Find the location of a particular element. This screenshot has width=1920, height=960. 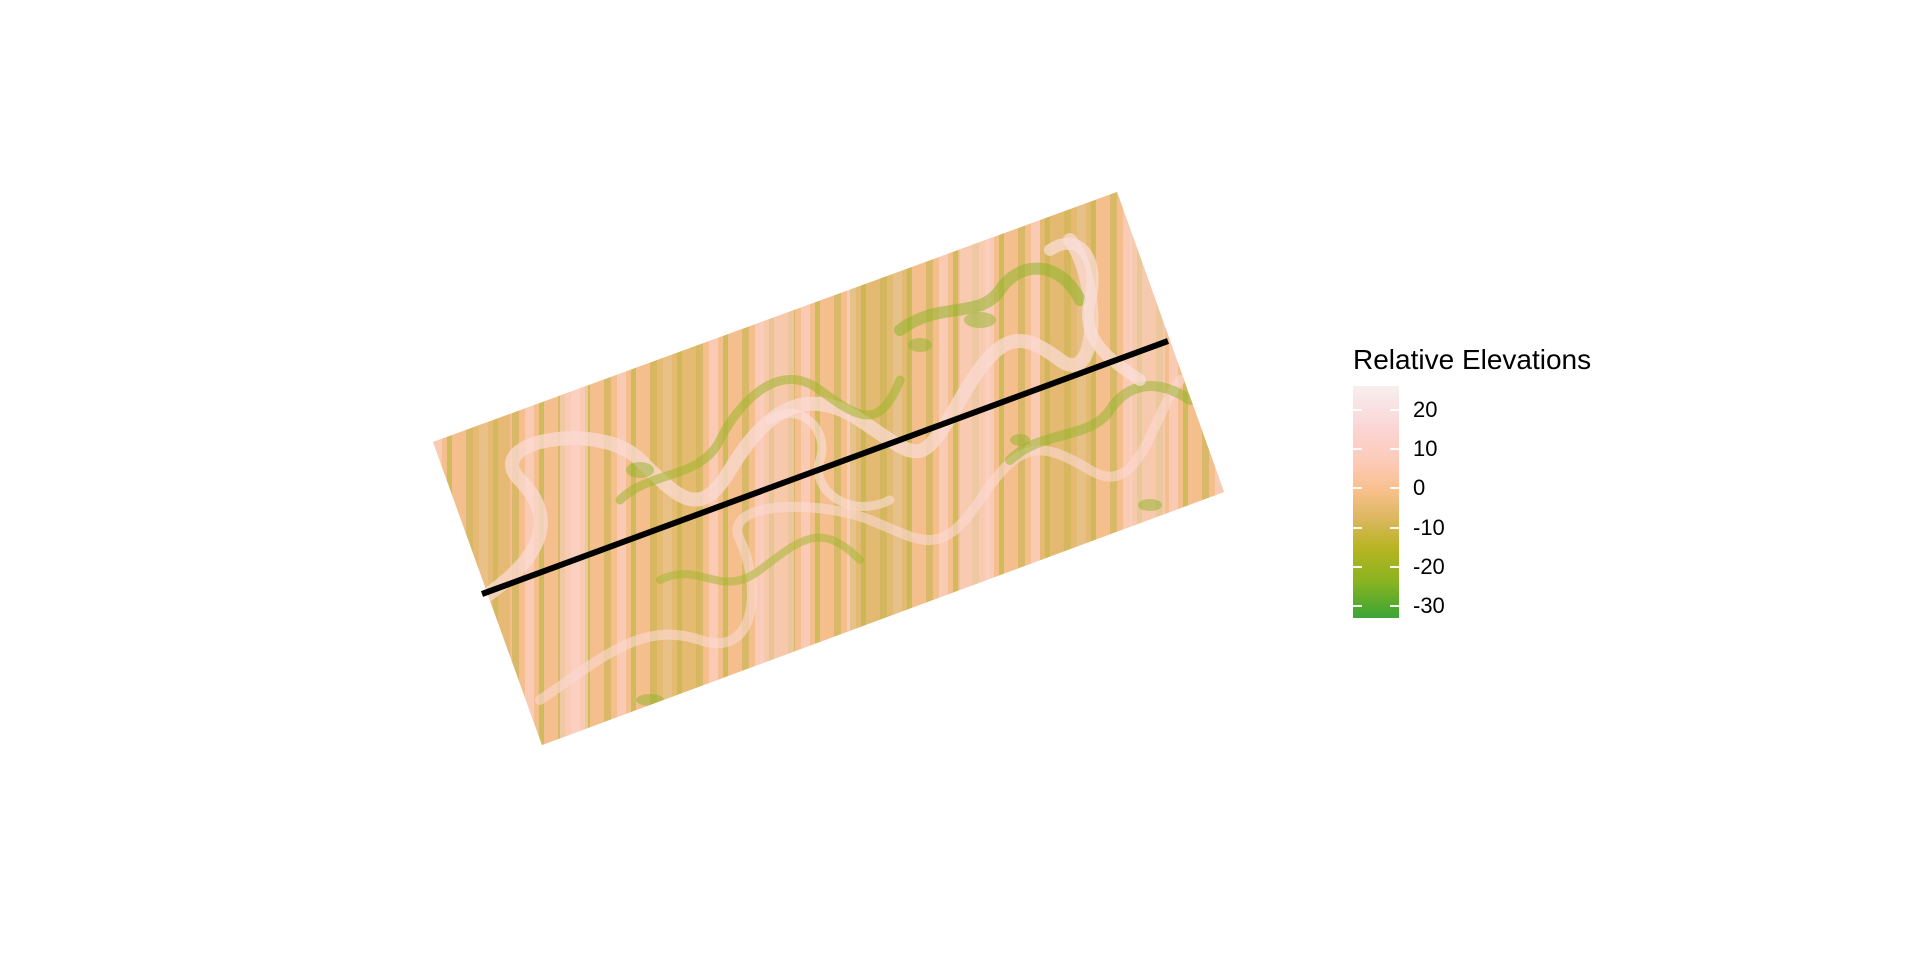

legend-colorbar is located at coordinates (1376, 502).